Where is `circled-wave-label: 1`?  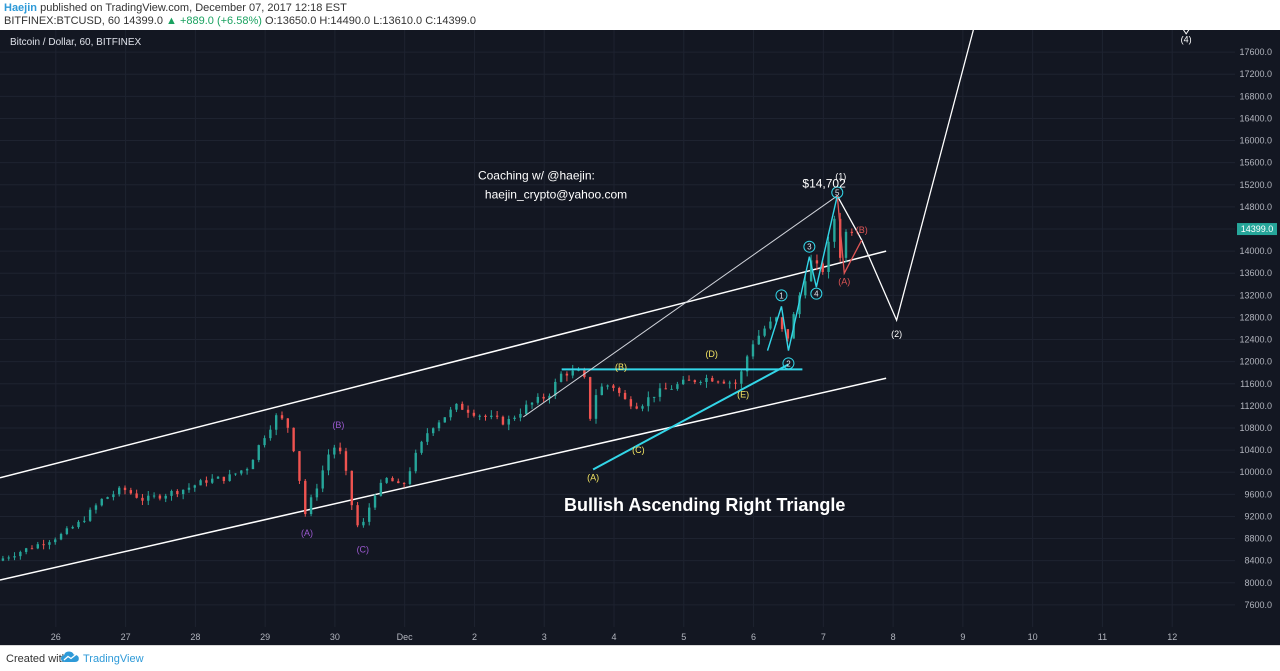
circled-wave-label: 1 is located at coordinates (781, 295).